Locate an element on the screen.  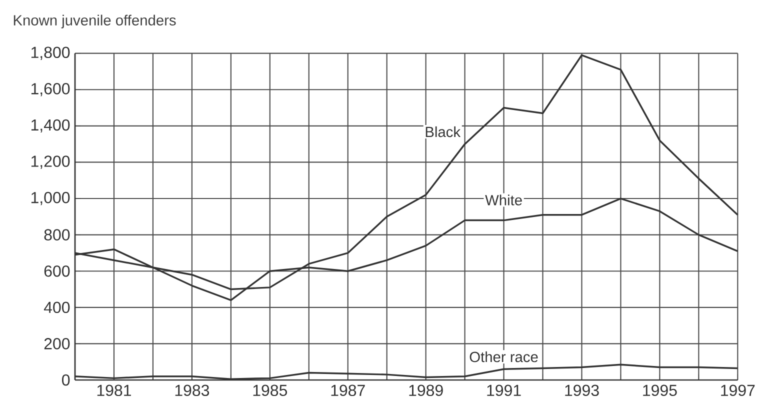
x-tick-label: 1983 is located at coordinates (192, 390).